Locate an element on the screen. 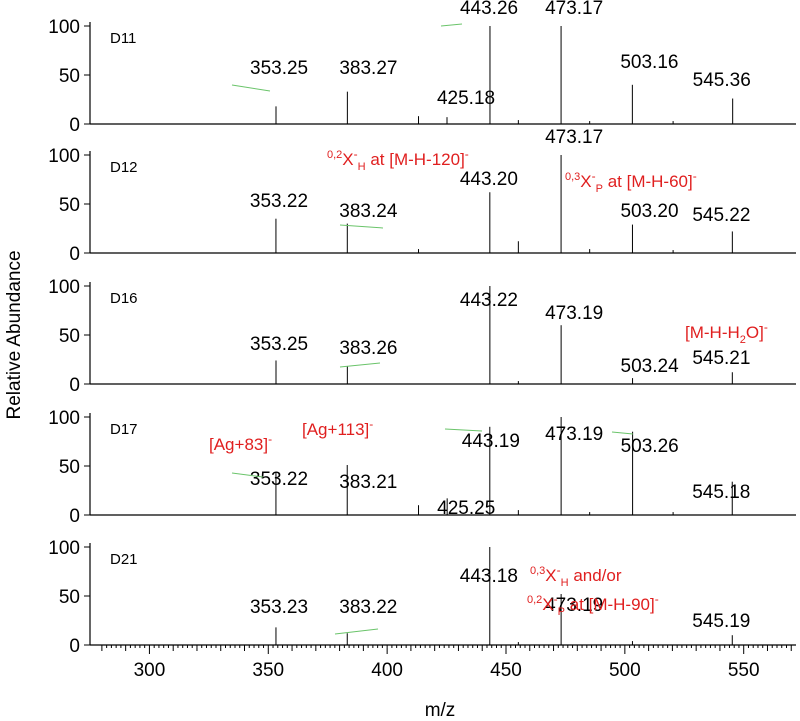  panel-label: D21 is located at coordinates (124, 559).